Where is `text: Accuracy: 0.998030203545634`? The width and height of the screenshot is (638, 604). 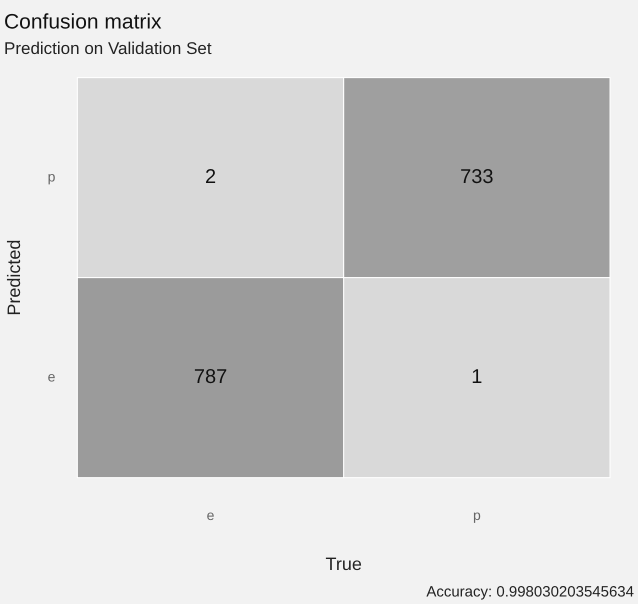
text: Accuracy: 0.998030203545634 is located at coordinates (530, 592).